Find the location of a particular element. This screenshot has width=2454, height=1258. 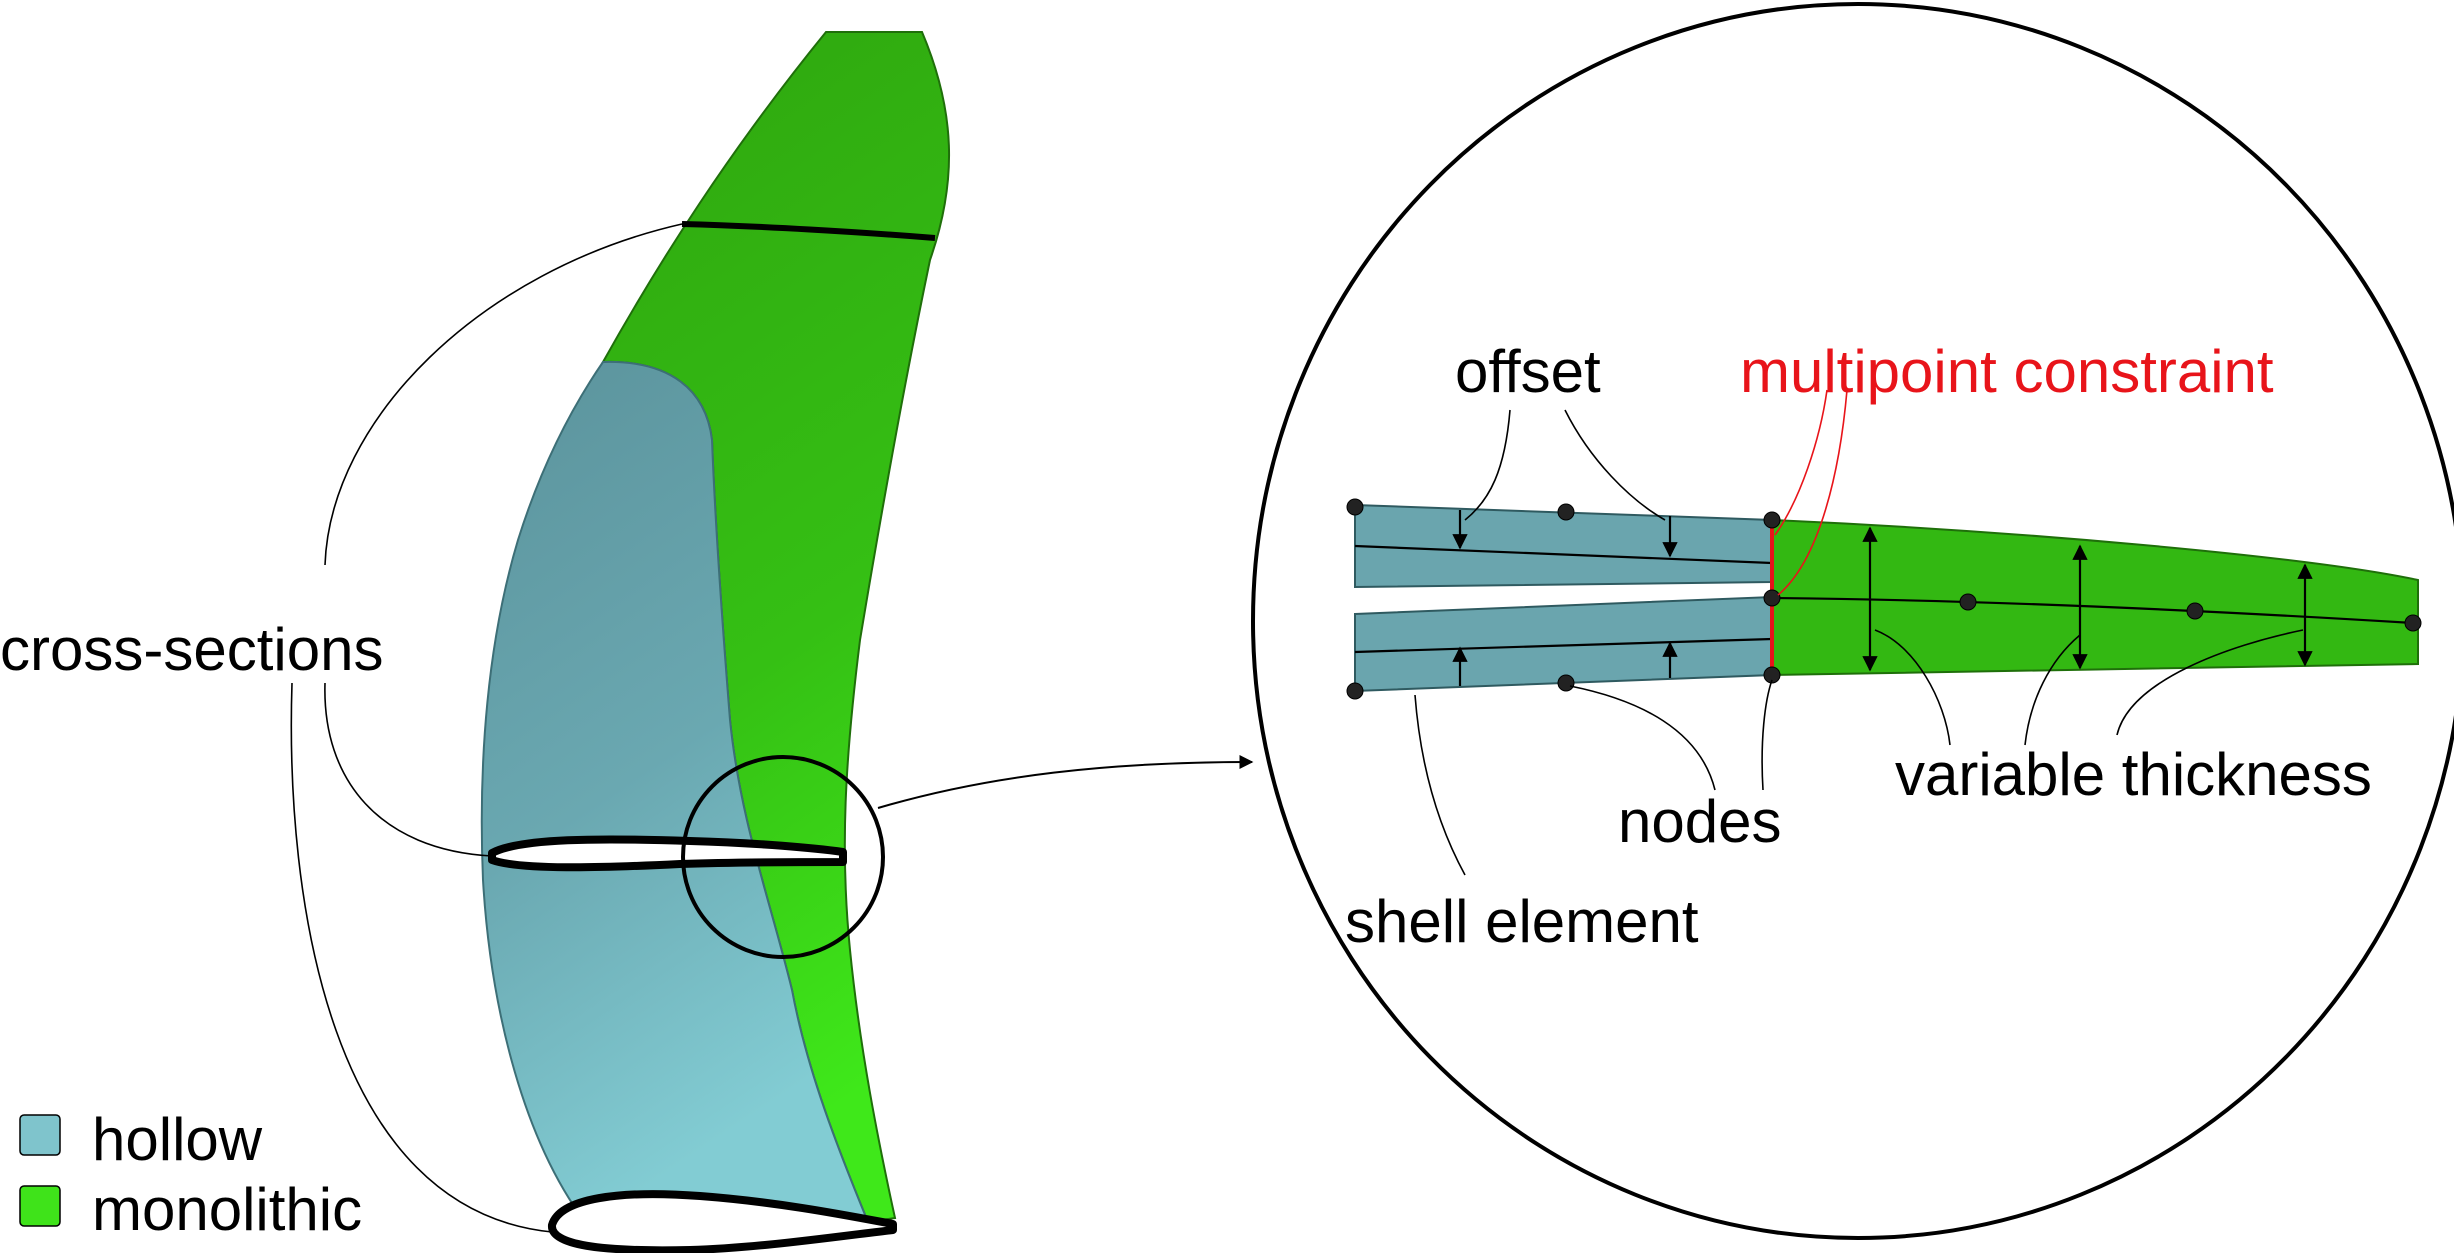

cross-sections-leaders is located at coordinates (486, 728).